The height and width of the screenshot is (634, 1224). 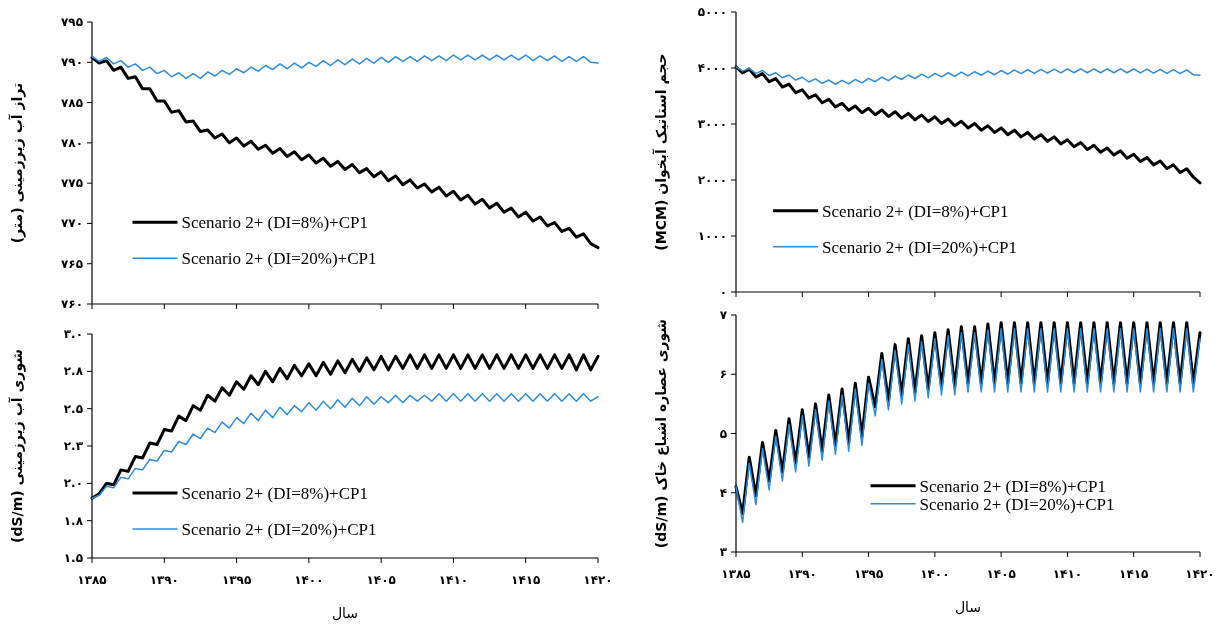 I want to click on y-tick-label: ۷۹۵, so click(x=72, y=22).